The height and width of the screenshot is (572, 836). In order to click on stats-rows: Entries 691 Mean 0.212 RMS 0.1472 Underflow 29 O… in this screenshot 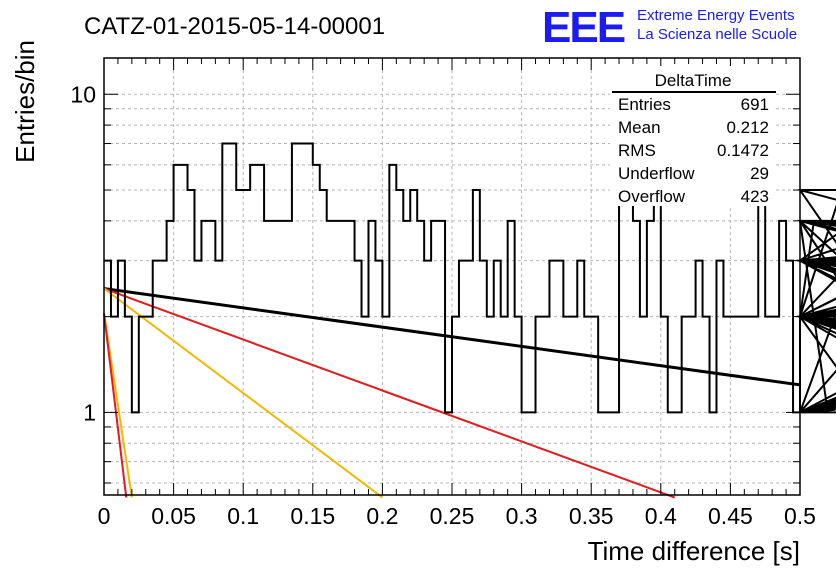, I will do `click(693, 150)`.